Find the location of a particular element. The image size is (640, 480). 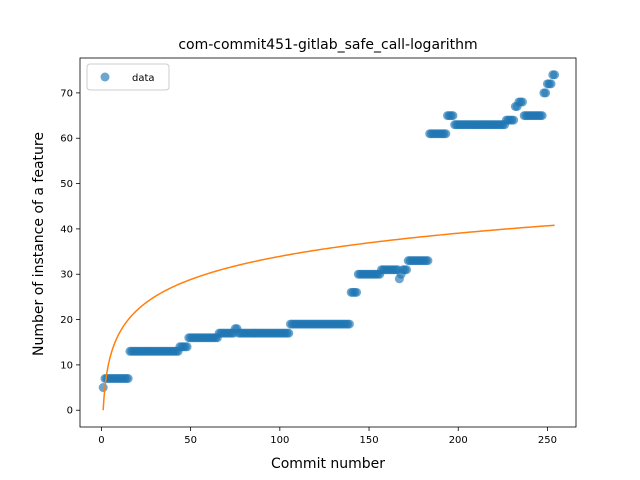

legend: data is located at coordinates (128, 77).